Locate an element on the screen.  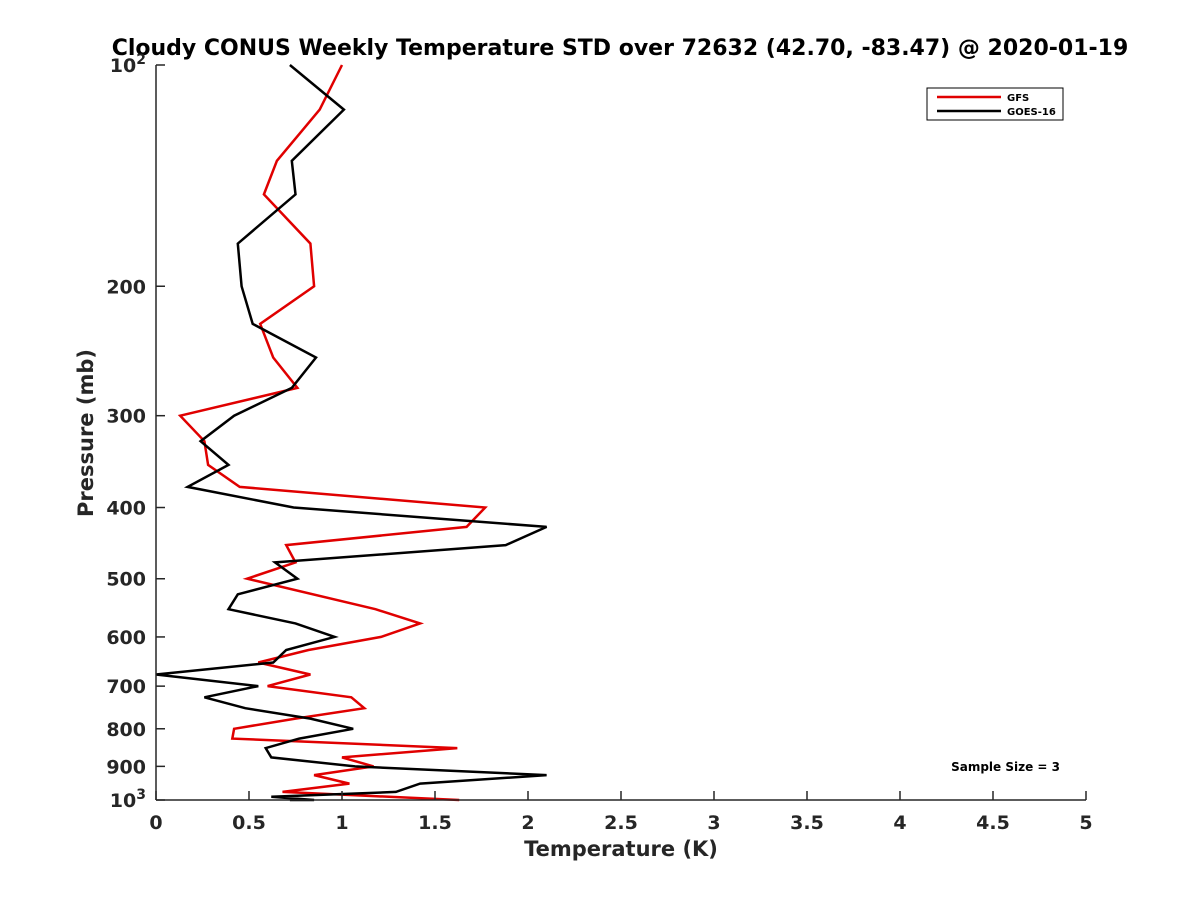
sample-size-annotation: Sample Size = 3 is located at coordinates (1005, 767).